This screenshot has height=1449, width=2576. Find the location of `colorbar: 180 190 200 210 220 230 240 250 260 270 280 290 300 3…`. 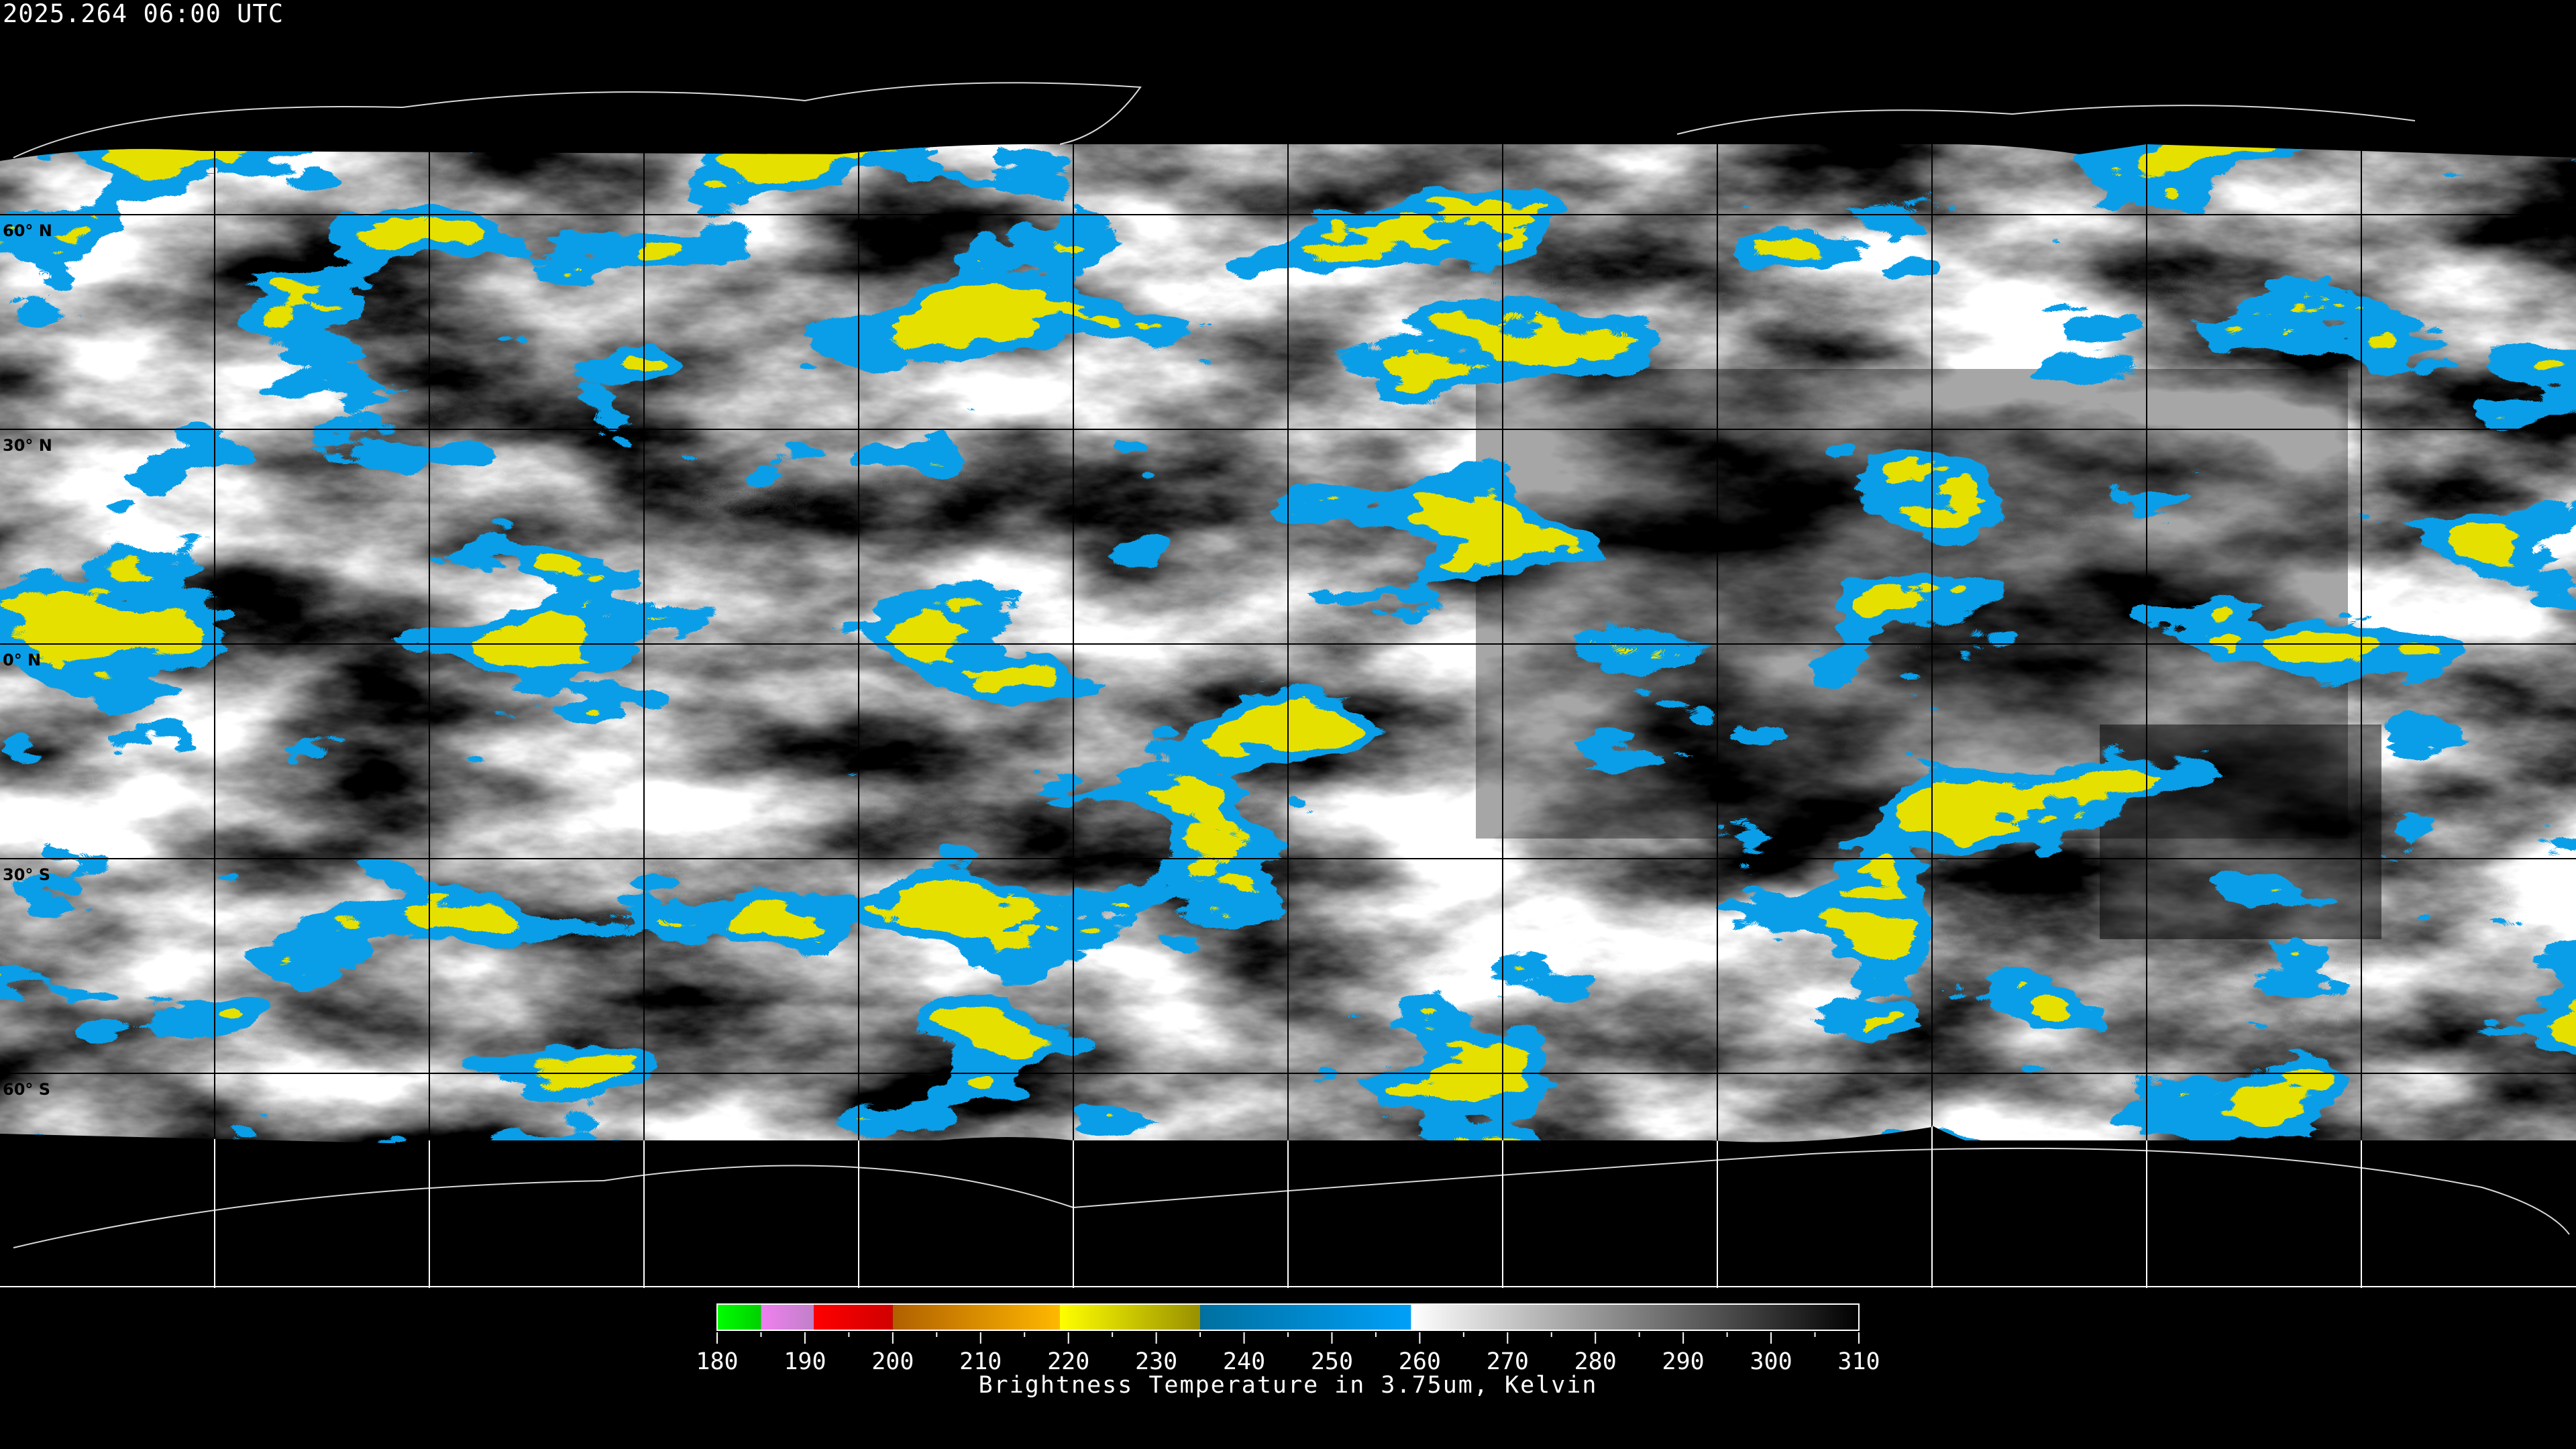

colorbar: 180 190 200 210 220 230 240 250 260 270 280 290 300 3… is located at coordinates (1288, 1339).